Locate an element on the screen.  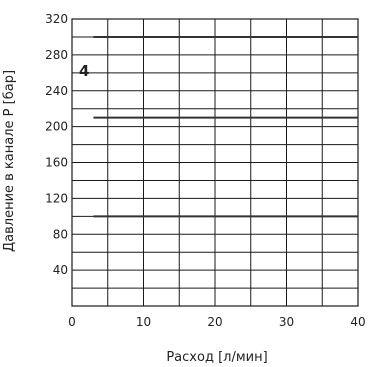
y-tick-label: 120 is located at coordinates (56, 198).